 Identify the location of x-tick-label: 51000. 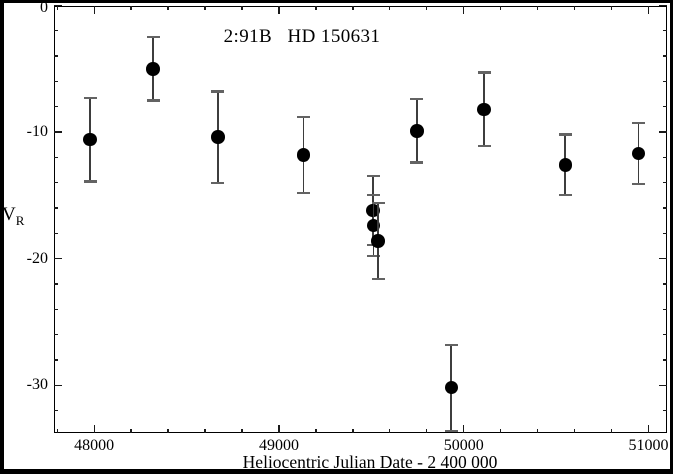
(648, 445).